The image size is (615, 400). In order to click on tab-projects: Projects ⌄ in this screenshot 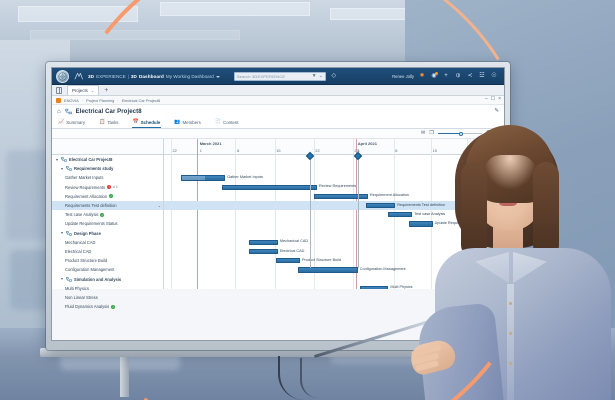, I will do `click(83, 90)`.